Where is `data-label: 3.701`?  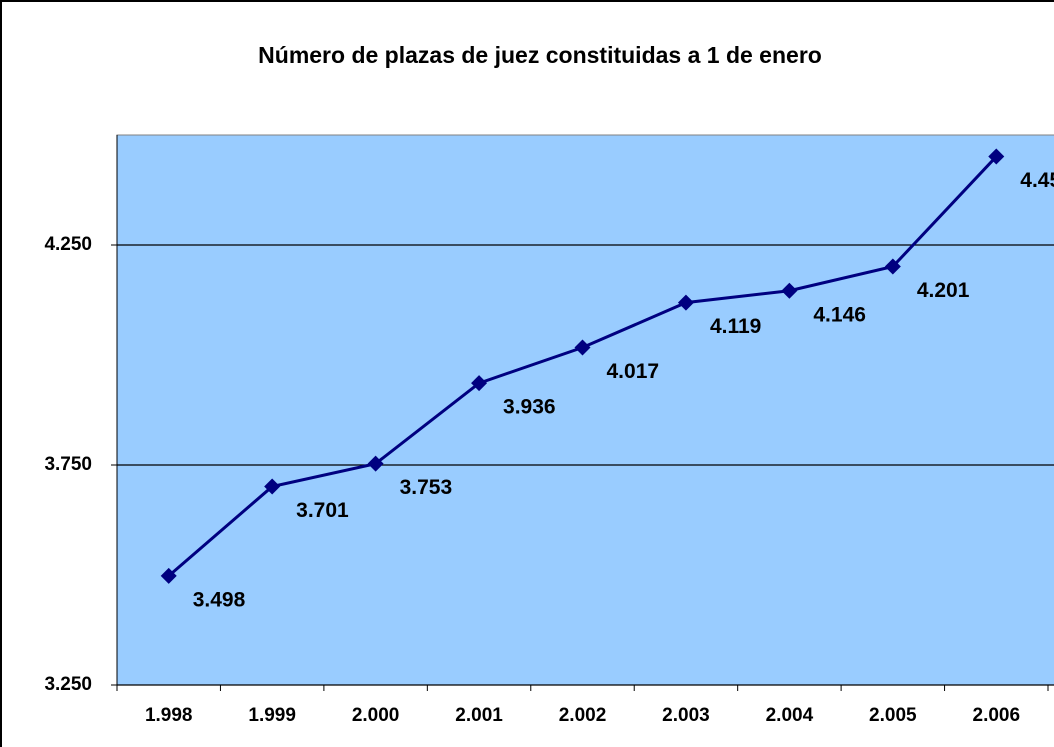
data-label: 3.701 is located at coordinates (322, 510).